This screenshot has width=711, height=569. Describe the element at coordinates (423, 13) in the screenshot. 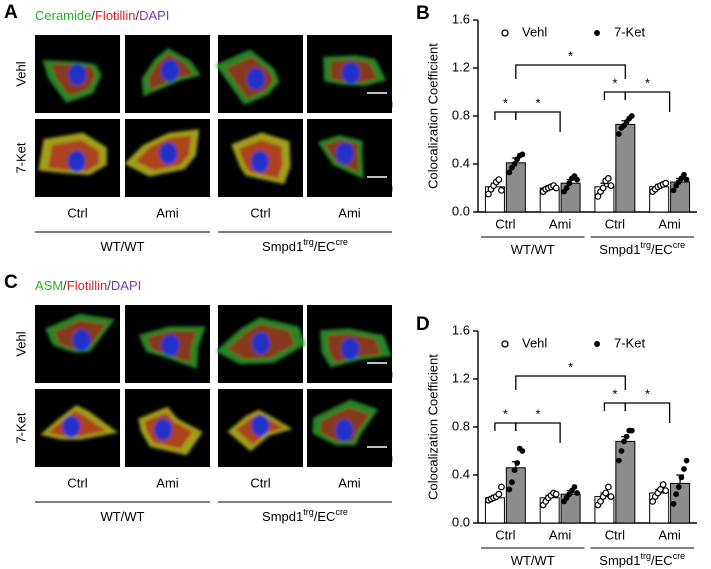

I see `panel-letter: B` at that location.